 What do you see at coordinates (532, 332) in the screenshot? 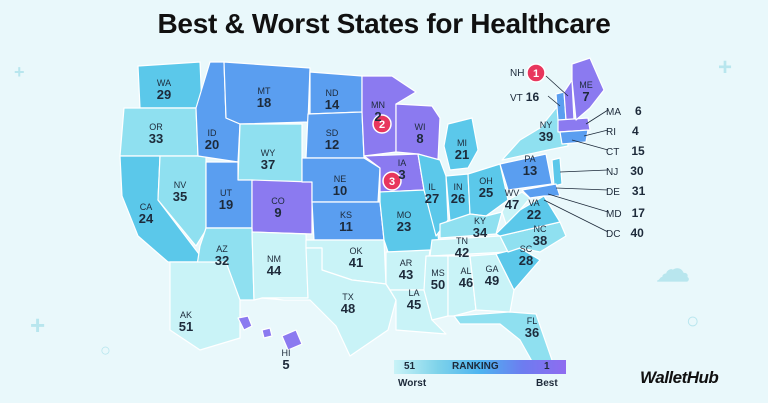
I see `state-rank-fl: 36` at bounding box center [532, 332].